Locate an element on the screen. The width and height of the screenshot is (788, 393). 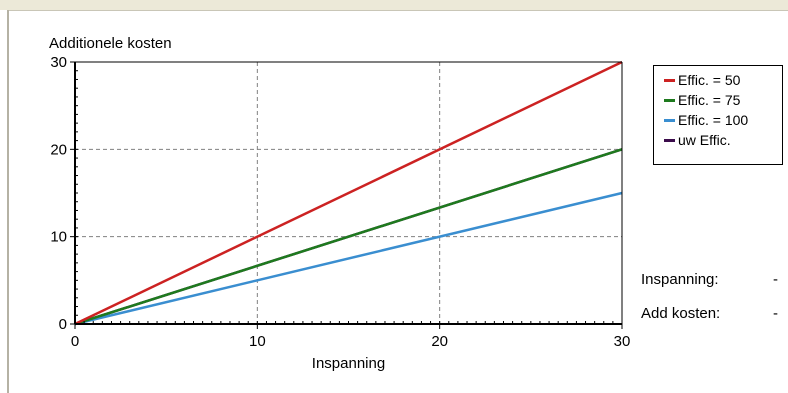
x-axis-title: Inspanning is located at coordinates (348, 363).